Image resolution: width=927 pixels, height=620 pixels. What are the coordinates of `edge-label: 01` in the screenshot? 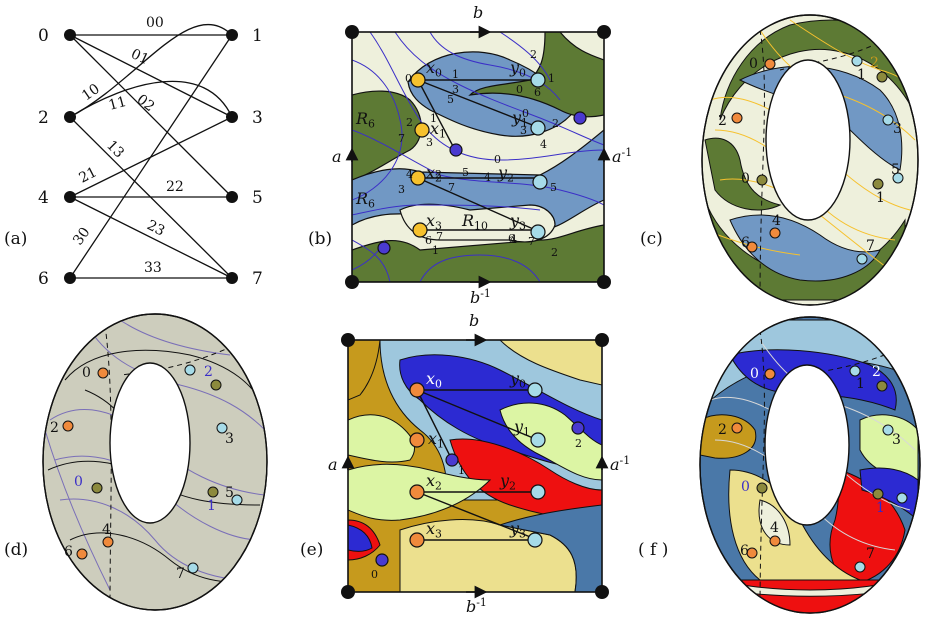 It's located at (139, 57).